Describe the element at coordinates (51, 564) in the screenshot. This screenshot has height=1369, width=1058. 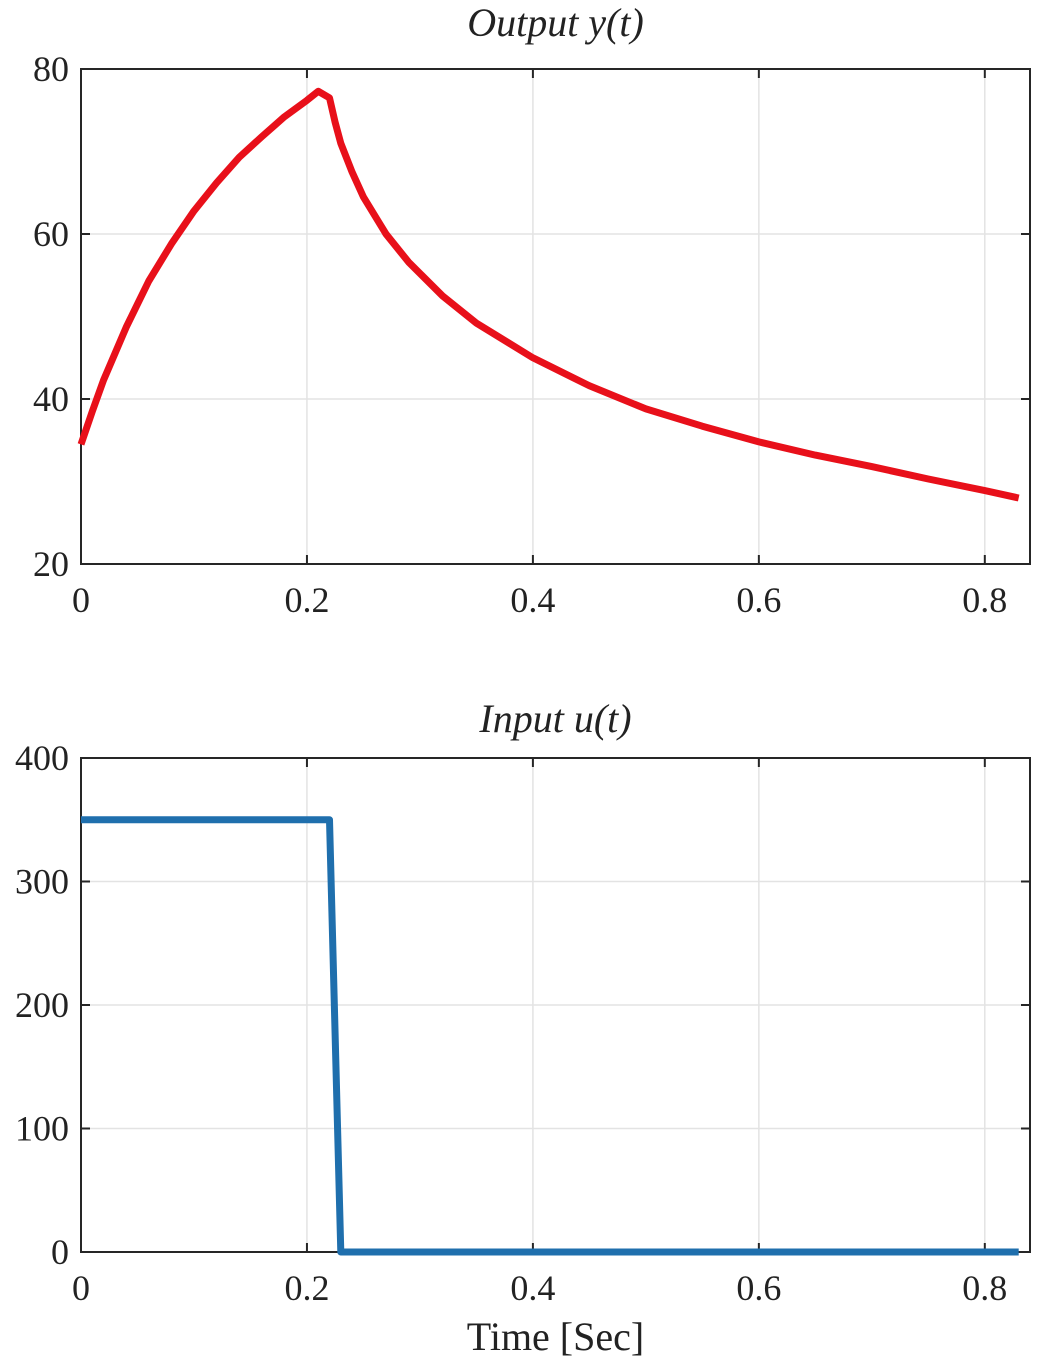
I see `output-y-tick-label: 20` at that location.